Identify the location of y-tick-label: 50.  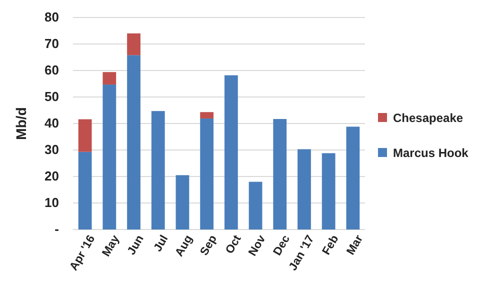
(51, 96).